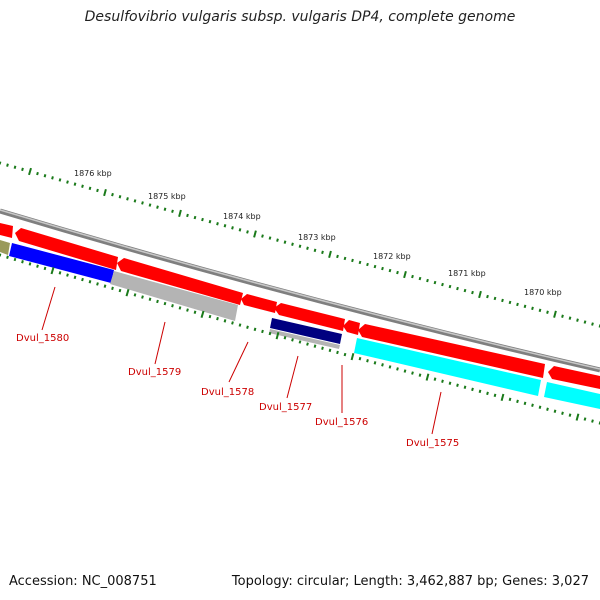  I want to click on gene-label-dvul-1576: Dvul_1576, so click(341, 422).